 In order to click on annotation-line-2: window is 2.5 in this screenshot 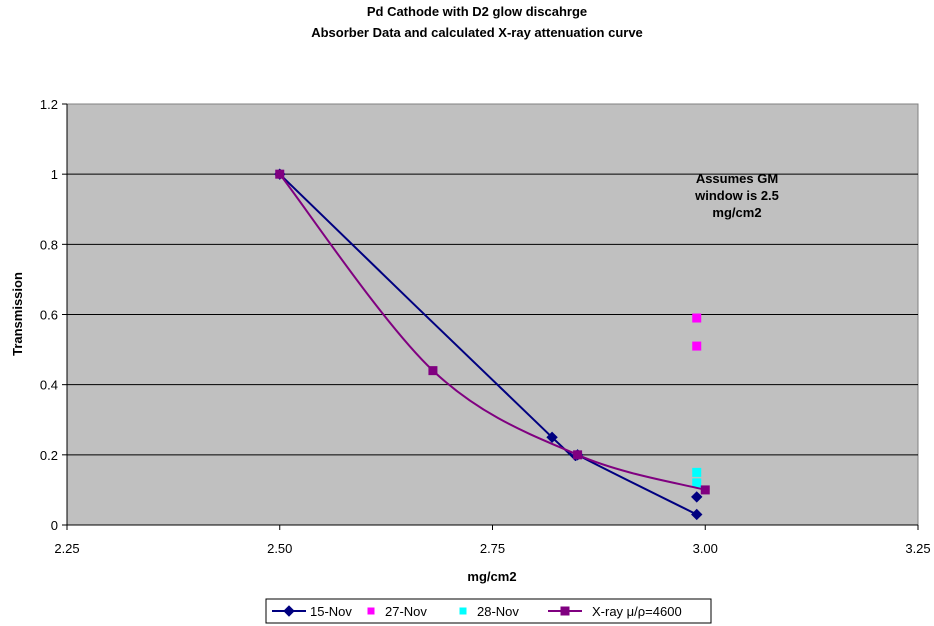, I will do `click(736, 195)`.